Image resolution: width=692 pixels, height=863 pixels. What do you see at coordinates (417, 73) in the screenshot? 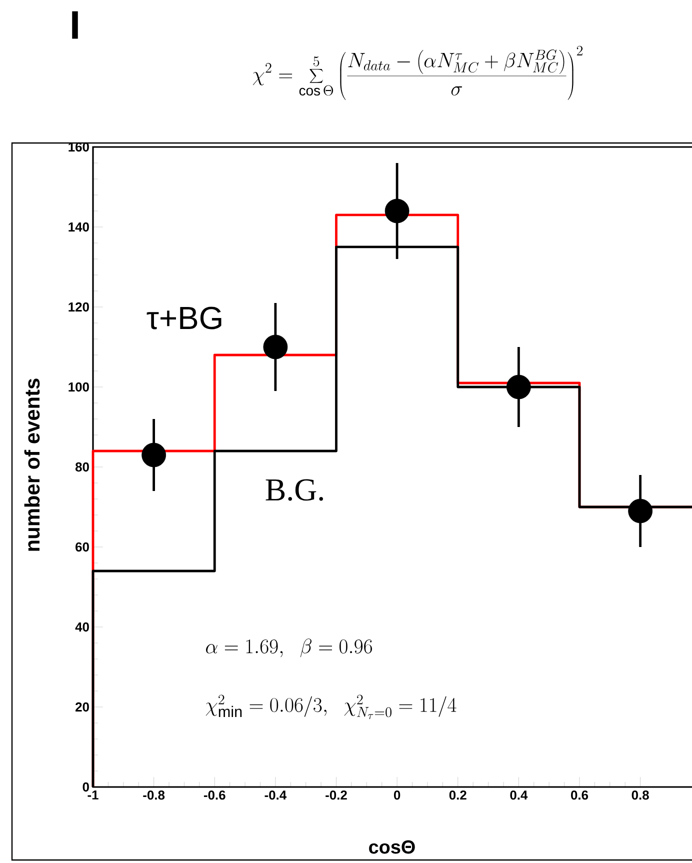
I see `chart-title: $\chi^2 = \sum_{\cos\Theta}^{5}\left(\frac{N_{data} - \left(\alpha N^{\tau}_{MC} + \beta N^{BG}_{MC}\right)}{\sigma}\right)^2$` at bounding box center [417, 73].